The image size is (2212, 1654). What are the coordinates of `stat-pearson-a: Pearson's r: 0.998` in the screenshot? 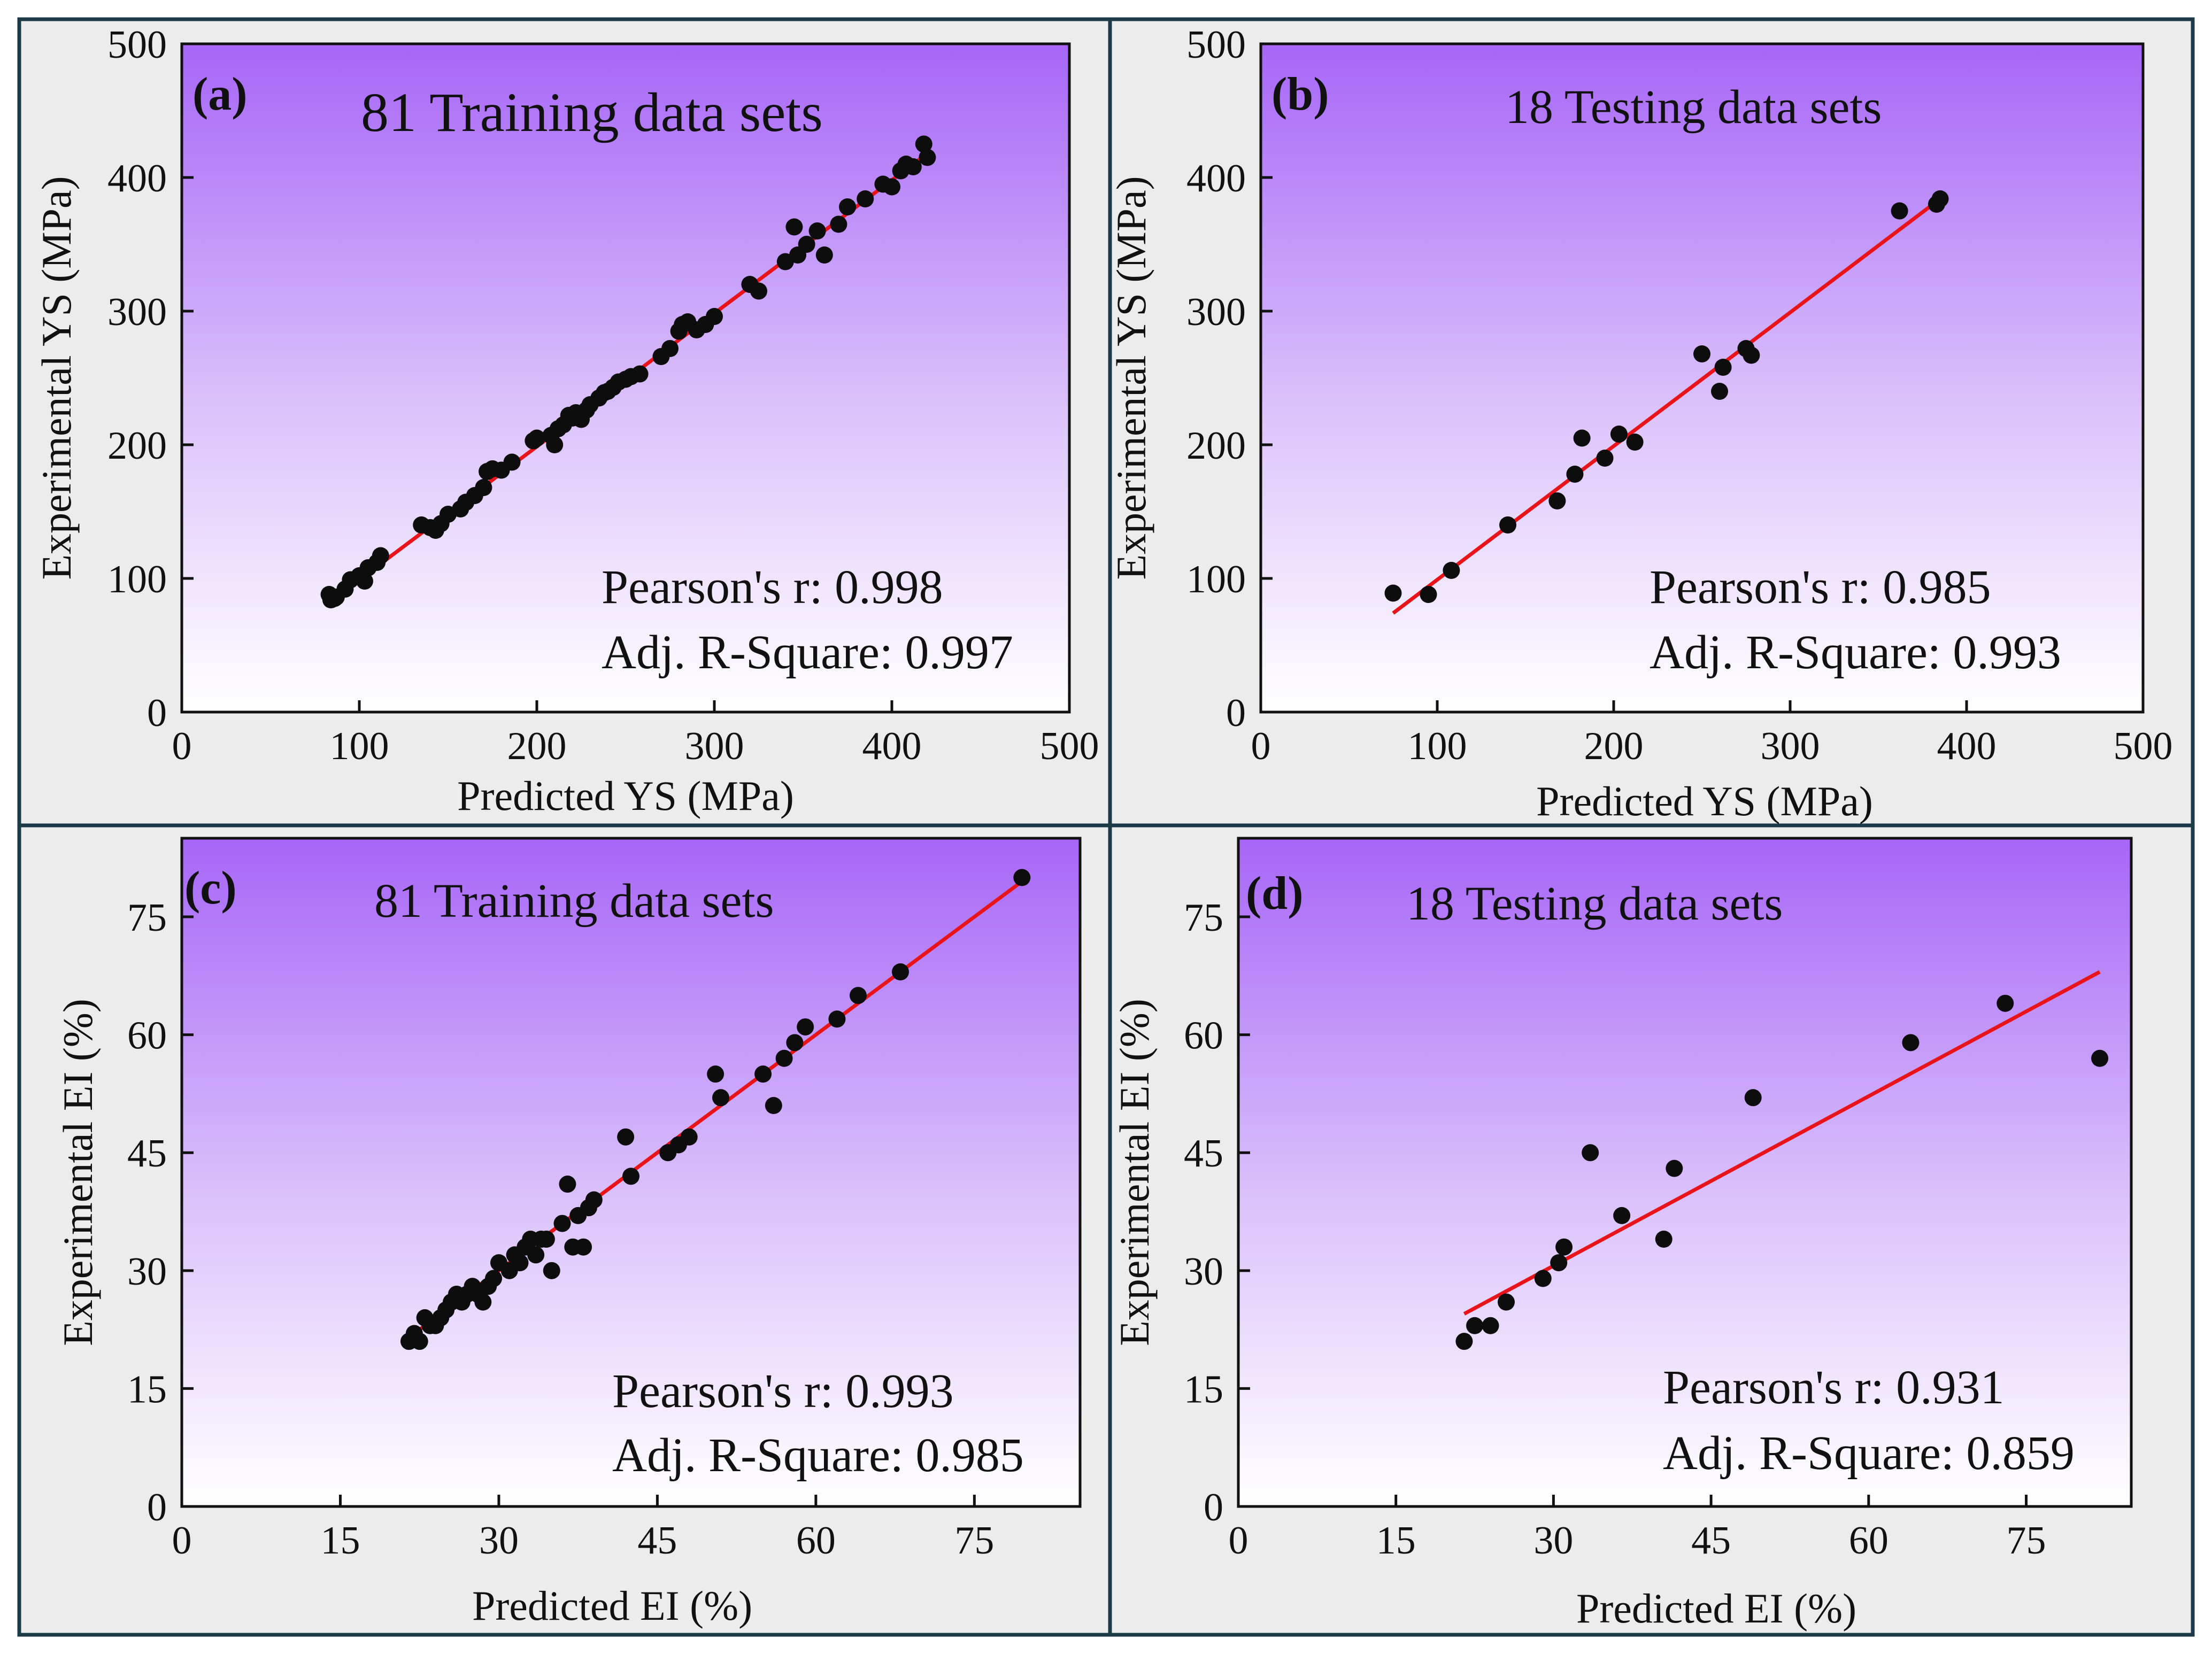 It's located at (772, 587).